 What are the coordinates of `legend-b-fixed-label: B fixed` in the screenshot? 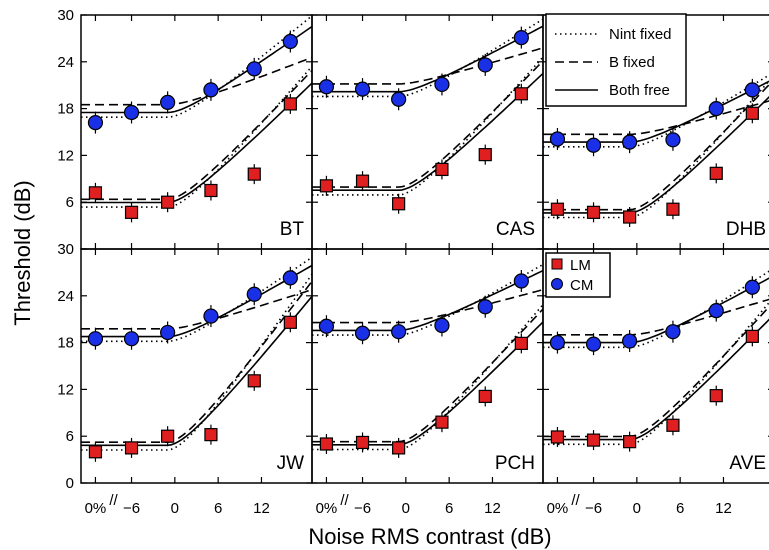 It's located at (632, 62).